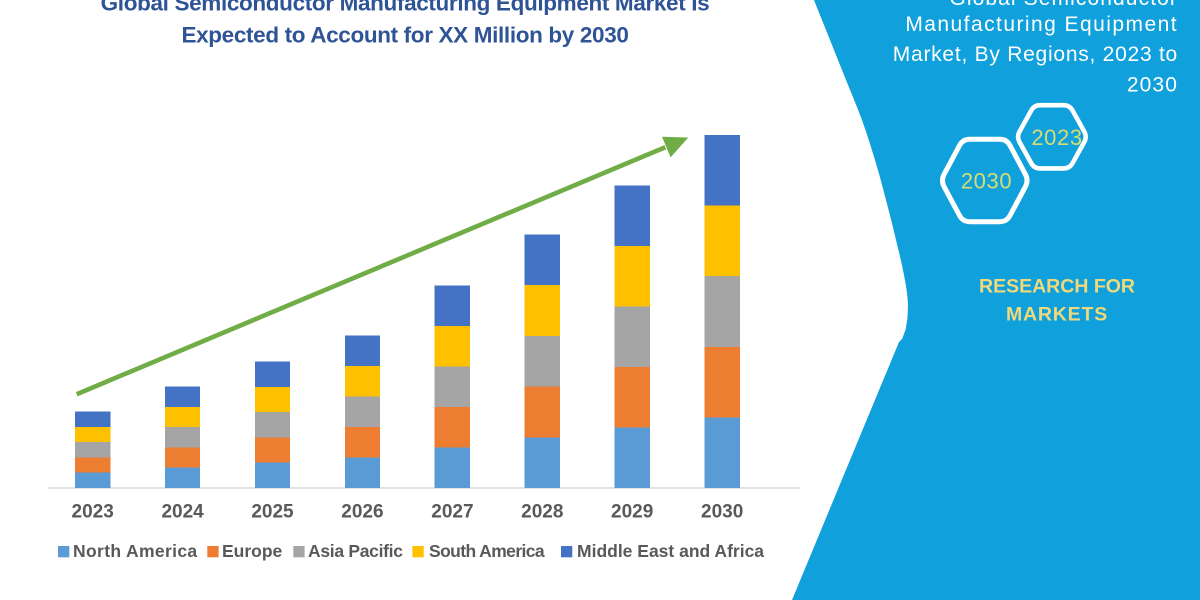 This screenshot has height=600, width=1200. What do you see at coordinates (542, 512) in the screenshot?
I see `svg-text: 2028` at bounding box center [542, 512].